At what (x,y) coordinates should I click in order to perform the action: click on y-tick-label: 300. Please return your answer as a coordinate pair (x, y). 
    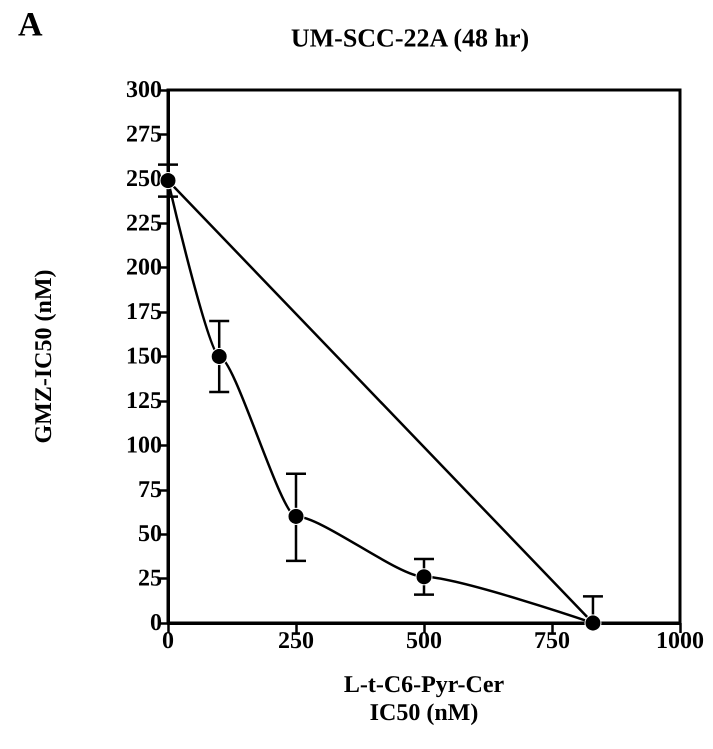
    Looking at the image, I should click on (144, 90).